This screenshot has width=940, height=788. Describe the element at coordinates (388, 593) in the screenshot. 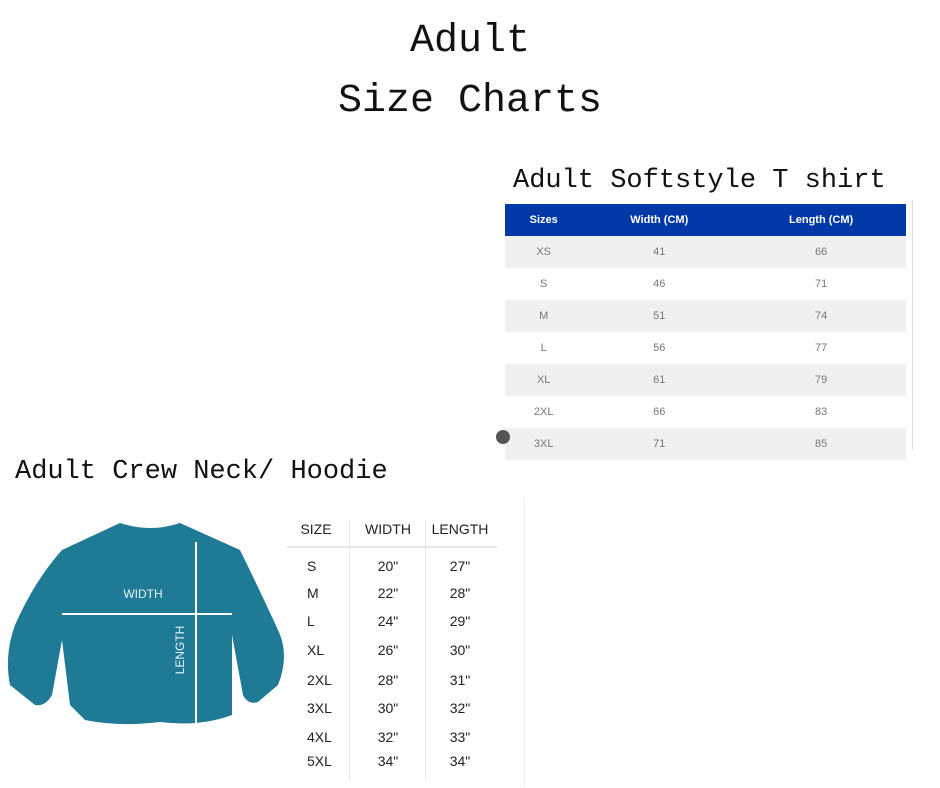

I see `table-cell: 22"` at that location.